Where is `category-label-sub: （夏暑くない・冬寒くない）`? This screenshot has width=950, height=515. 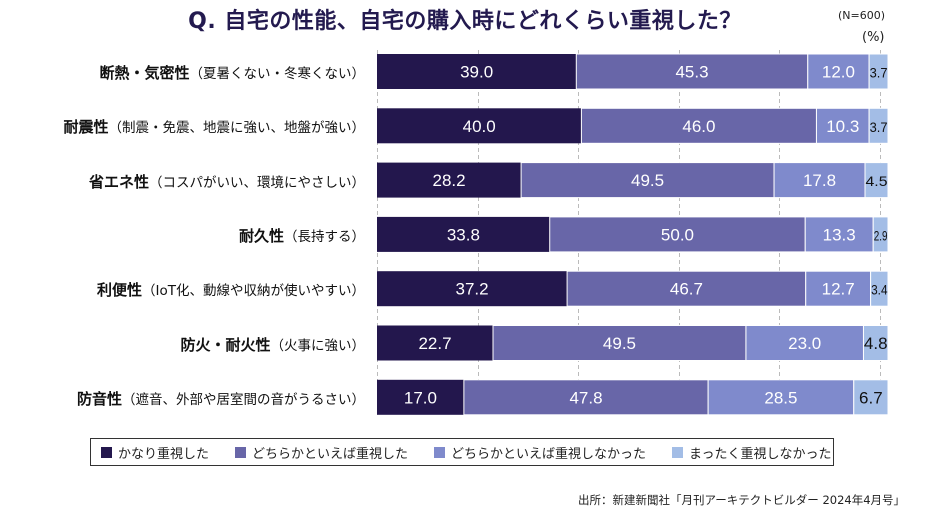 category-label-sub: （夏暑くない・冬寒くない） is located at coordinates (277, 74).